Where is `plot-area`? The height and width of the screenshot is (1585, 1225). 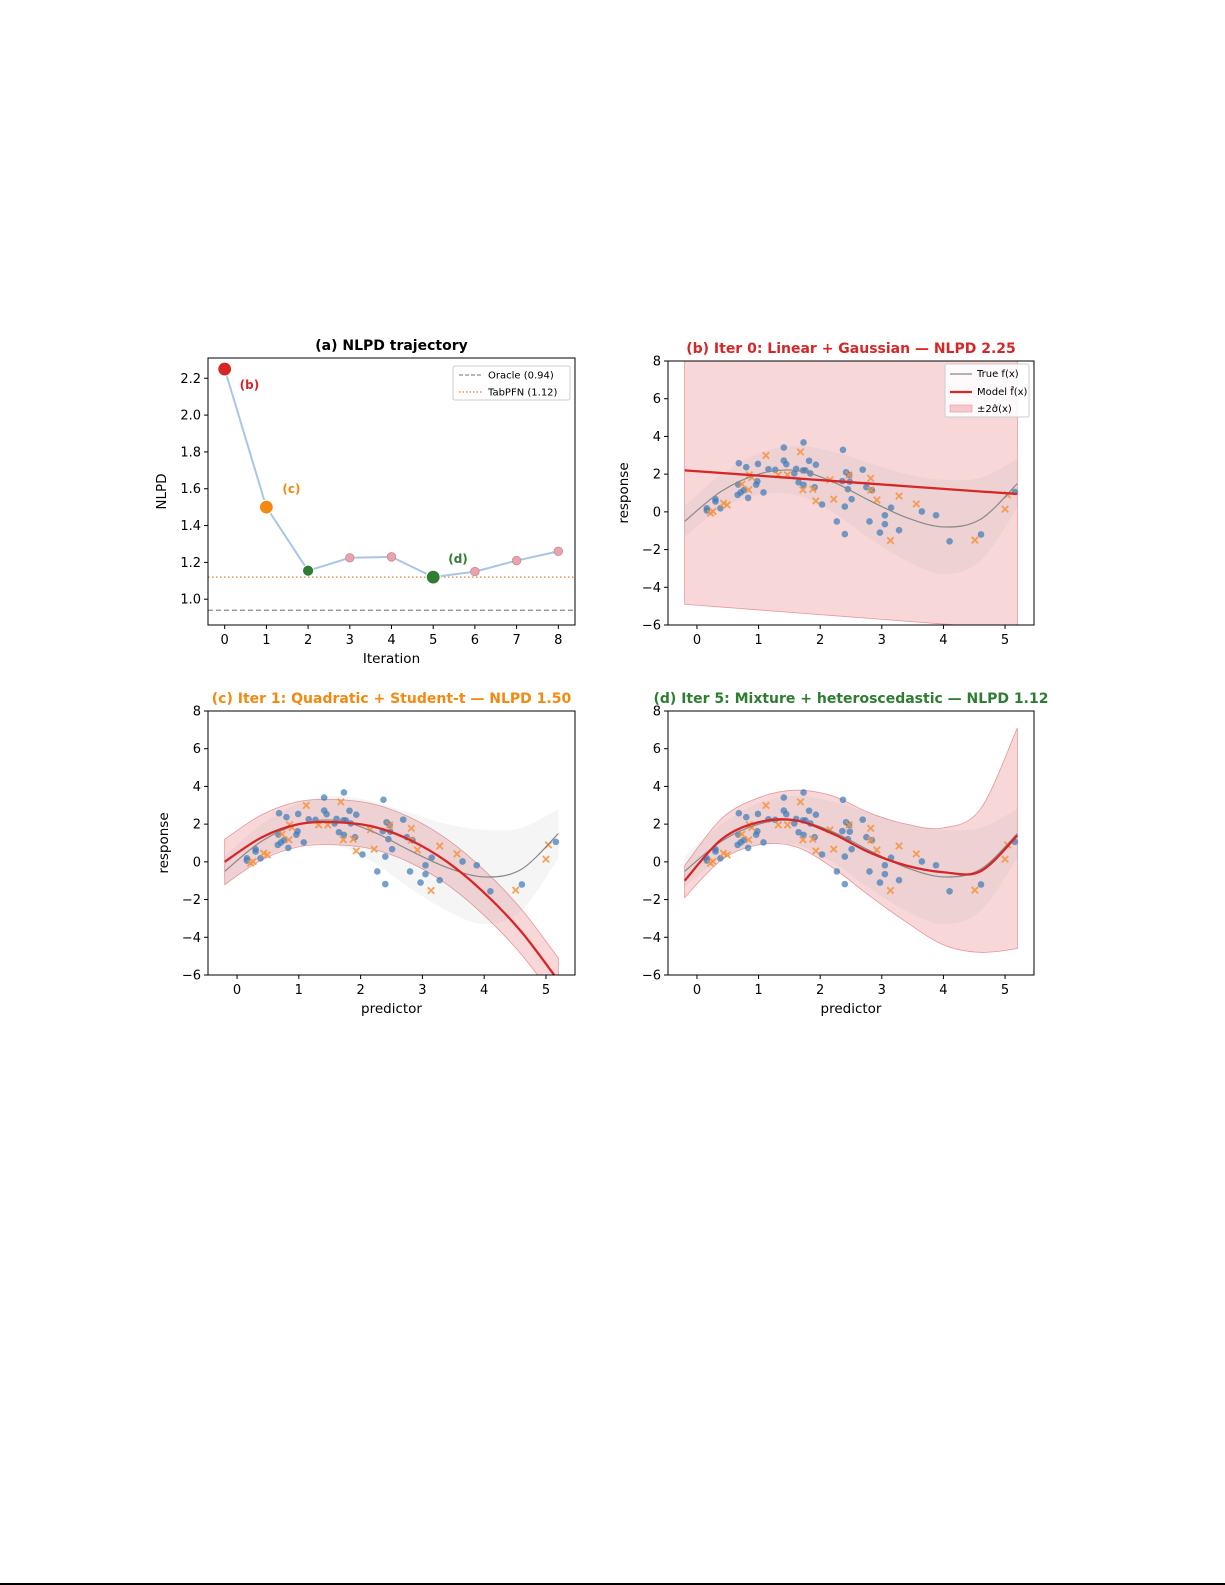 plot-area is located at coordinates (851, 840).